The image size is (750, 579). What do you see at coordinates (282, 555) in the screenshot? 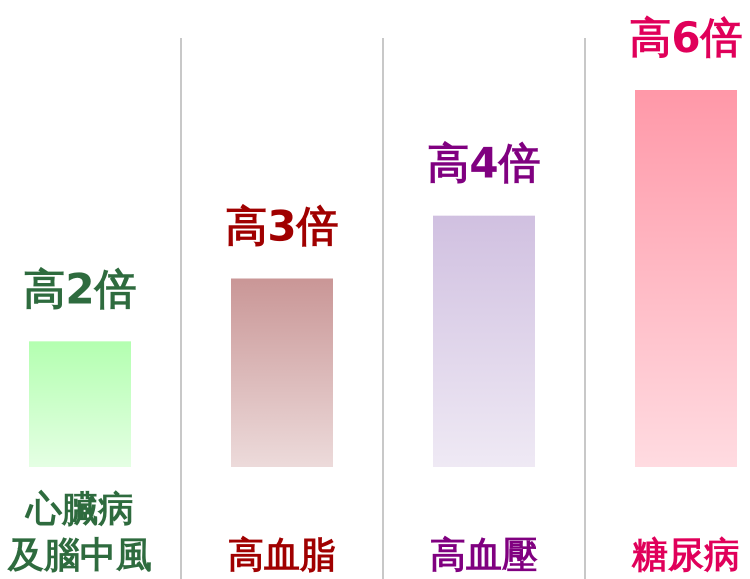
I see `x-tick-label: 高血脂` at bounding box center [282, 555].